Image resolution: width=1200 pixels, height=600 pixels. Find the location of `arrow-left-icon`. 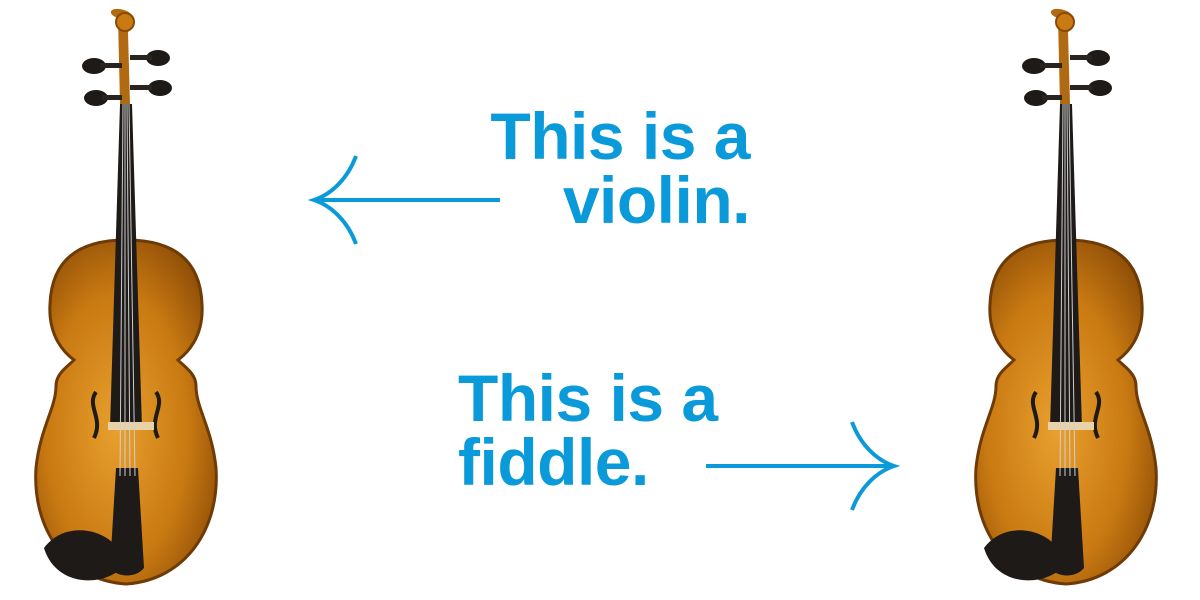

arrow-left-icon is located at coordinates (404, 200).